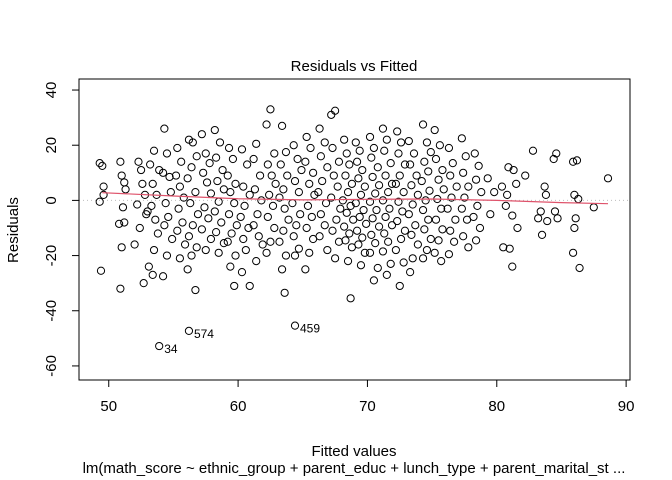  I want to click on y-tick-label: -60, so click(51, 366).